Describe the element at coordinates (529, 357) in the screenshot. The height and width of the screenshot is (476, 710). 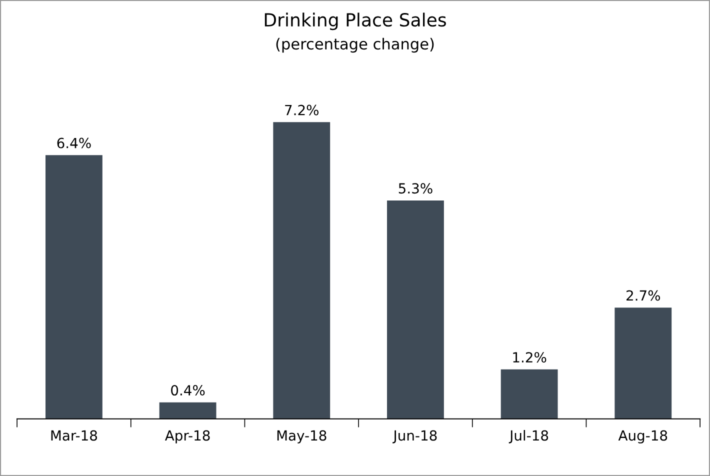
I see `data-label: 1.2%` at that location.